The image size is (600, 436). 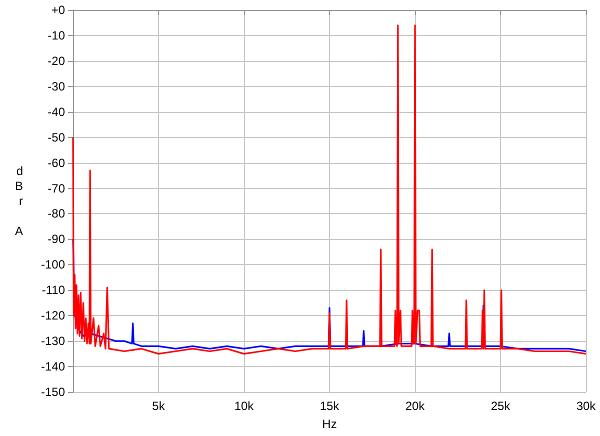 What do you see at coordinates (244, 406) in the screenshot?
I see `x-tick-label: 10k` at bounding box center [244, 406].